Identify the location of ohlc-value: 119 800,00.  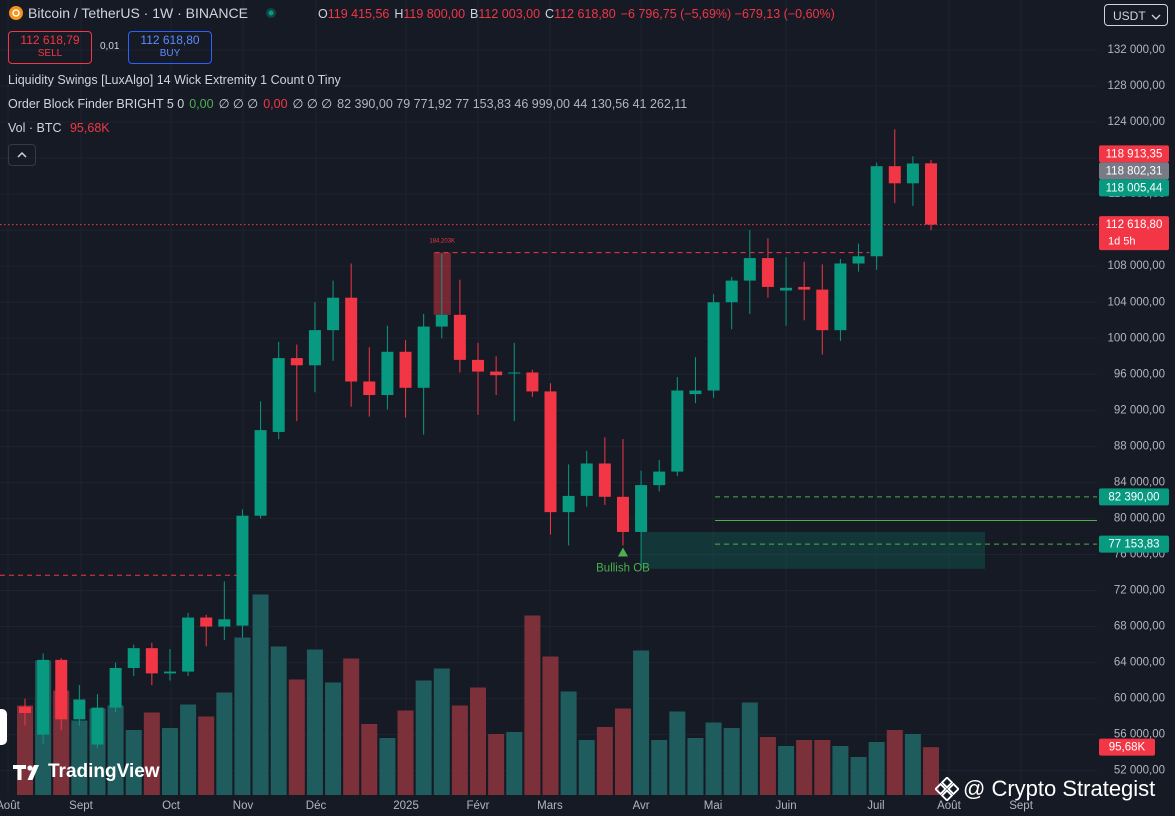
(434, 14).